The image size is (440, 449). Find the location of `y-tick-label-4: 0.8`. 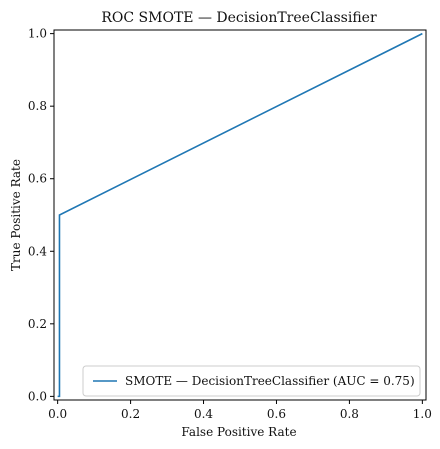

y-tick-label-4: 0.8 is located at coordinates (37, 106).